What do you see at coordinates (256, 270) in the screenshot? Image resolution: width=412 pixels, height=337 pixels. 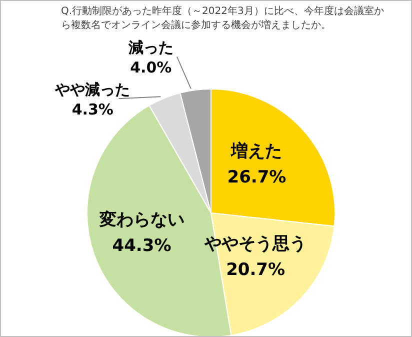 I see `data-label: 20.7%` at bounding box center [256, 270].